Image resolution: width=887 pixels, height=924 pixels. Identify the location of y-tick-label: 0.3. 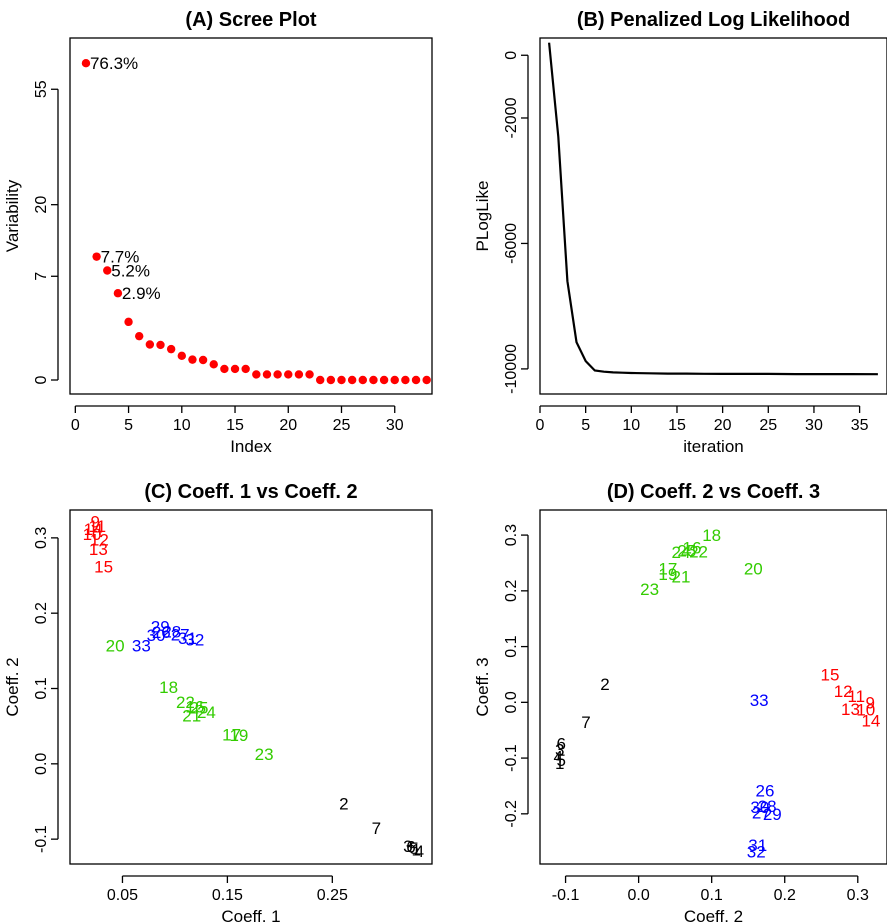
(511, 535).